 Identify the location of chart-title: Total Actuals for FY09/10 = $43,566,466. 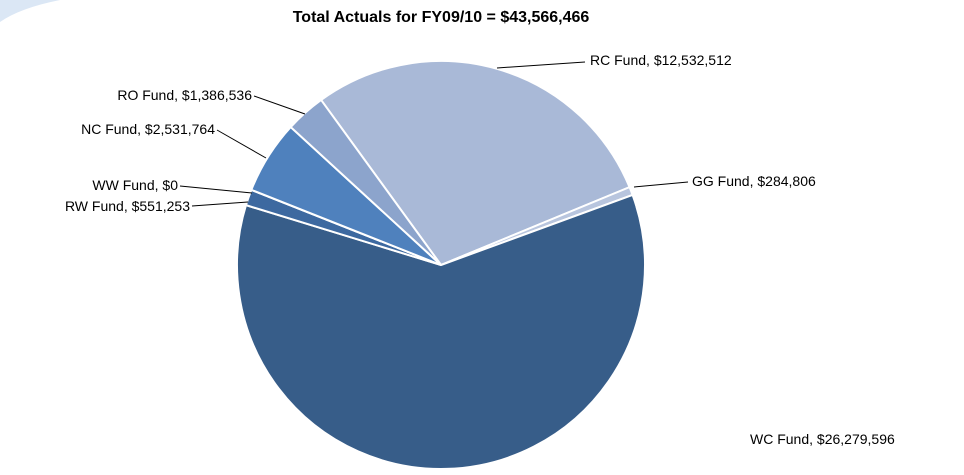
(441, 17).